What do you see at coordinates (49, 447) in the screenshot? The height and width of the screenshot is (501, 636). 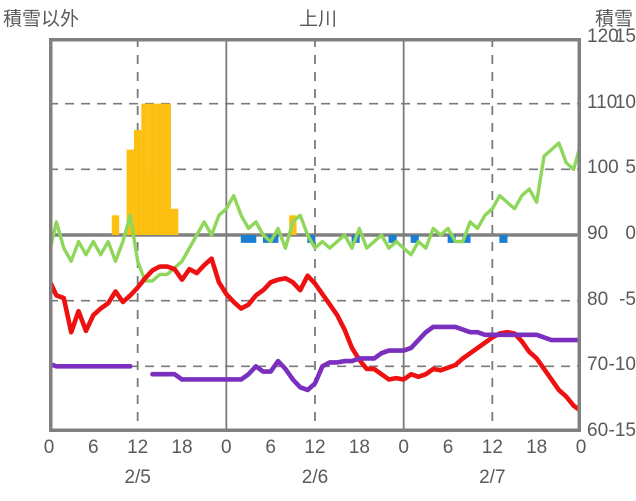 I see `x-tick-0: 0` at bounding box center [49, 447].